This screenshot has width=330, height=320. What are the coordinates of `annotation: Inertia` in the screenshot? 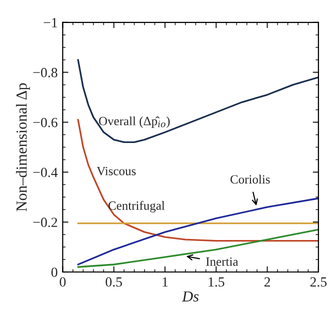 It's located at (222, 261).